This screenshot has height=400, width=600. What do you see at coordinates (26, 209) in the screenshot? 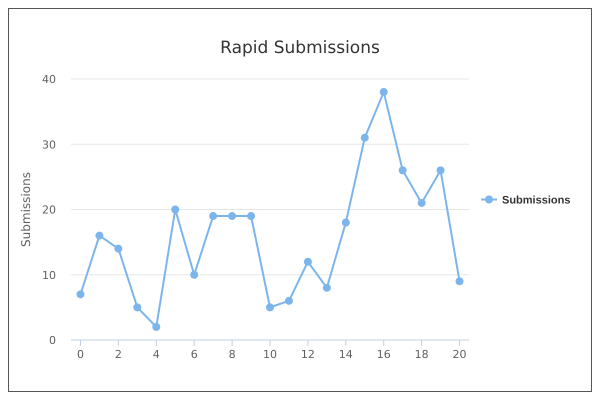
I see `y-axis-title: Submissions` at bounding box center [26, 209].